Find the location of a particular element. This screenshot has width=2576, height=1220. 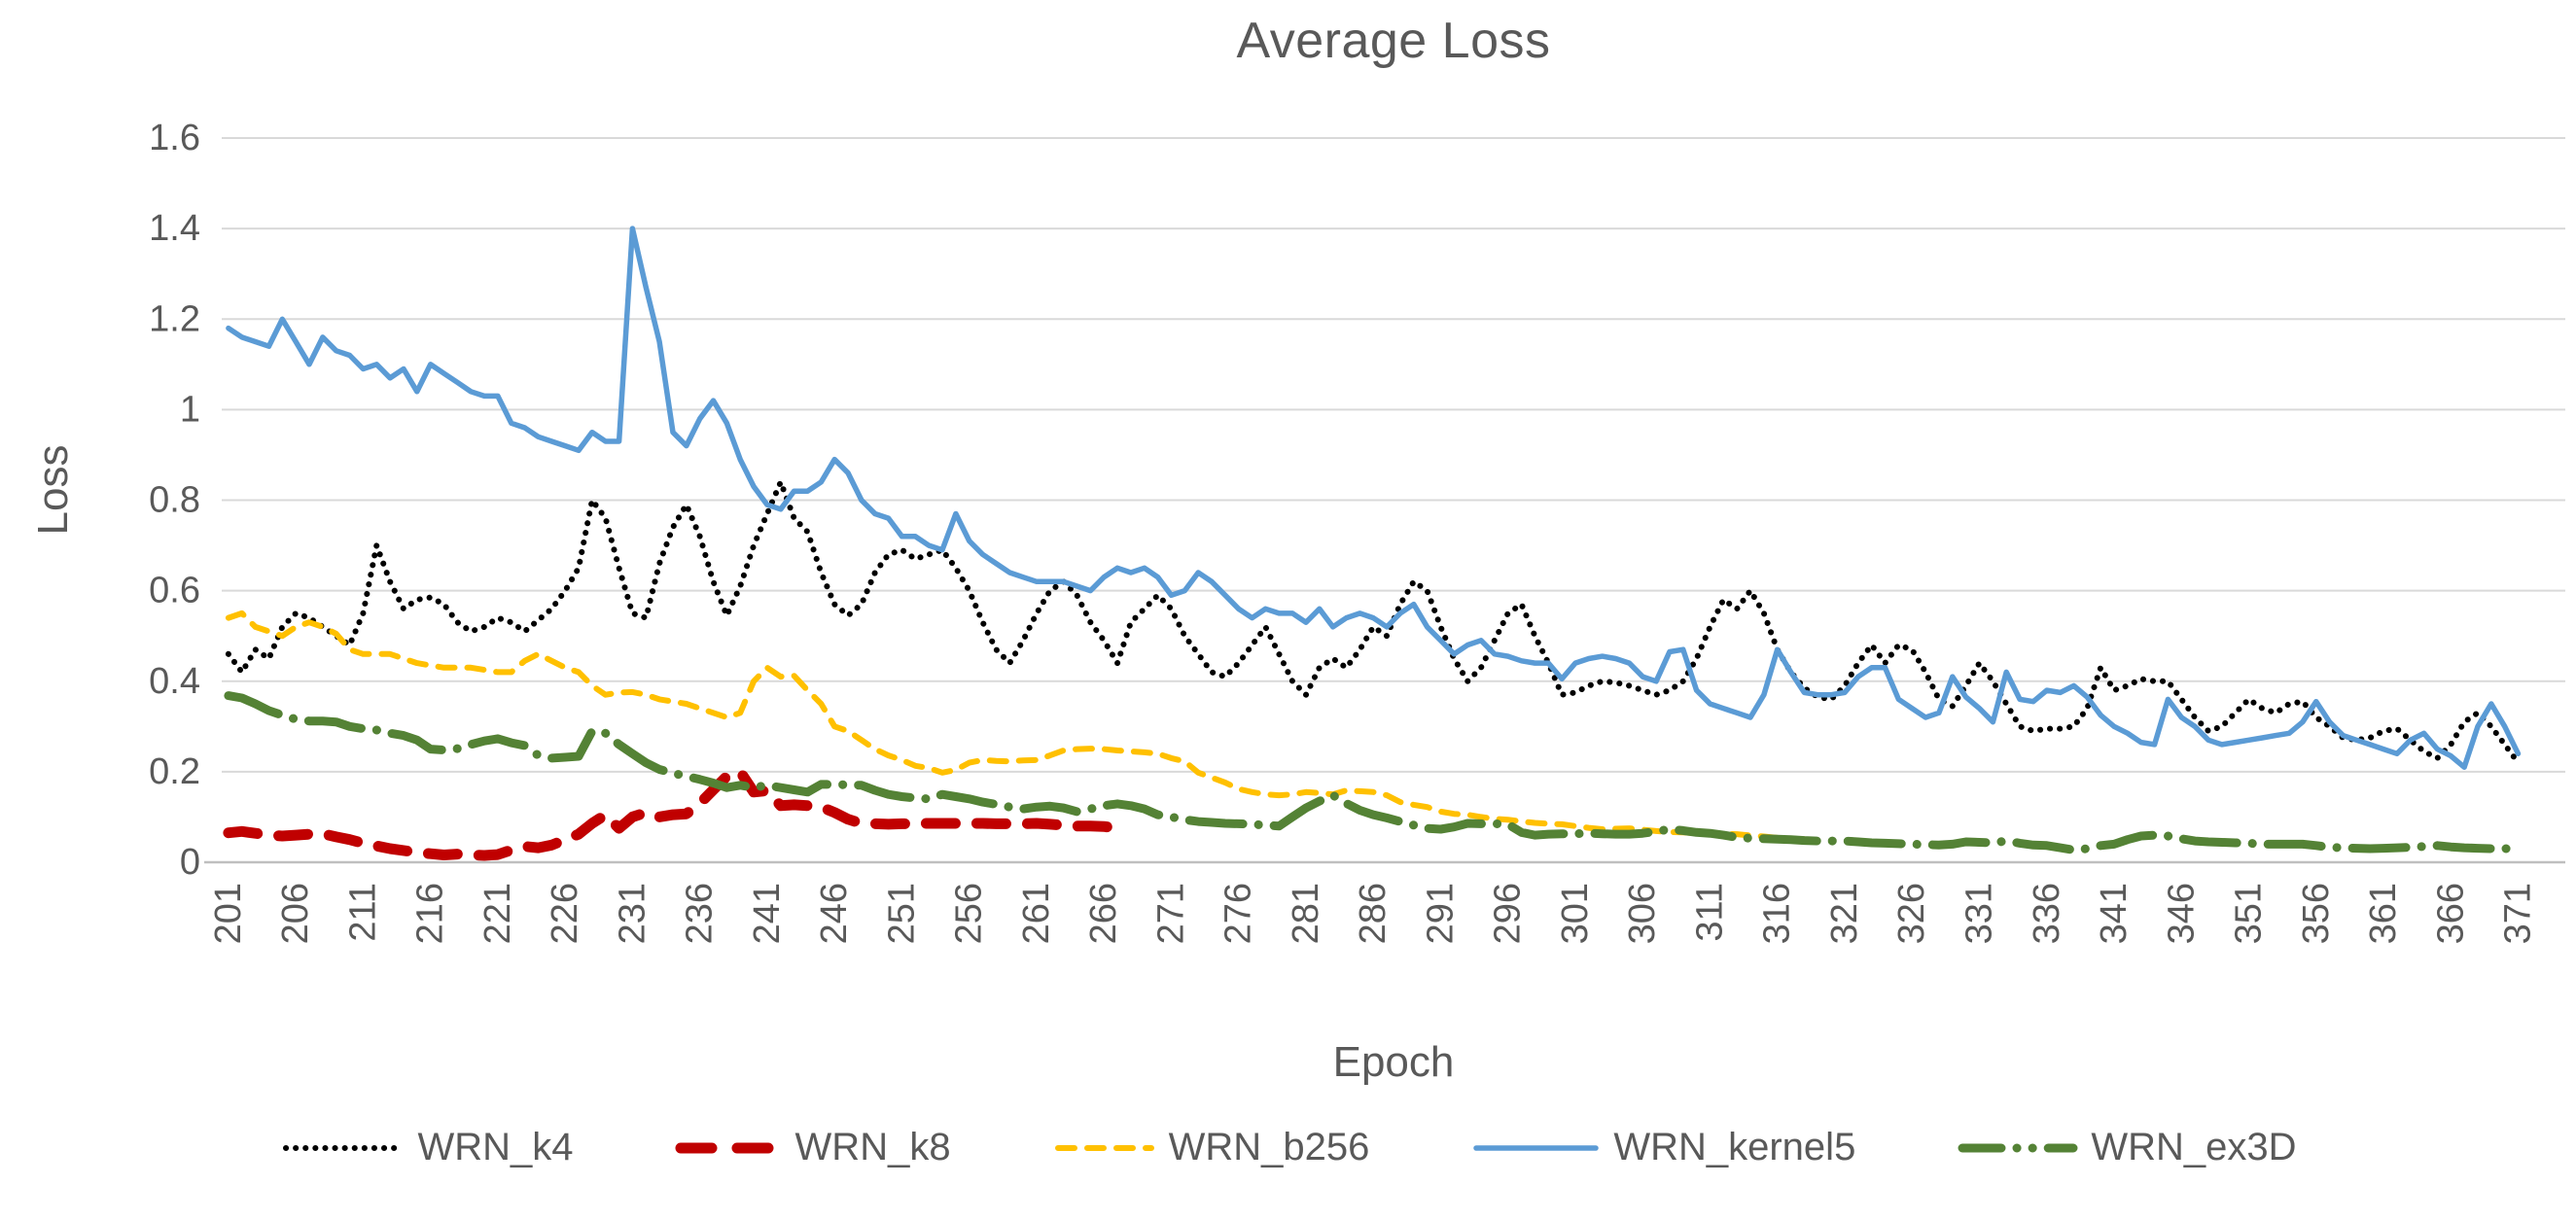

x-tick-label: 266 is located at coordinates (1104, 914).